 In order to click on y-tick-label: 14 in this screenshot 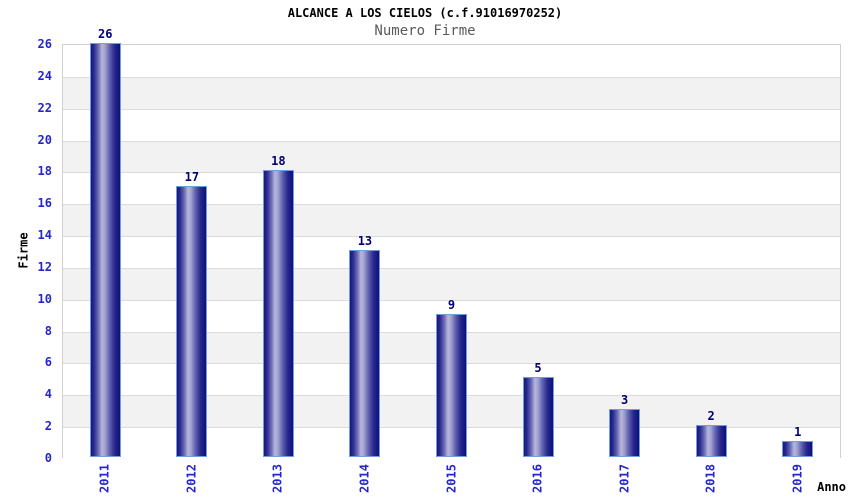, I will do `click(44, 235)`.